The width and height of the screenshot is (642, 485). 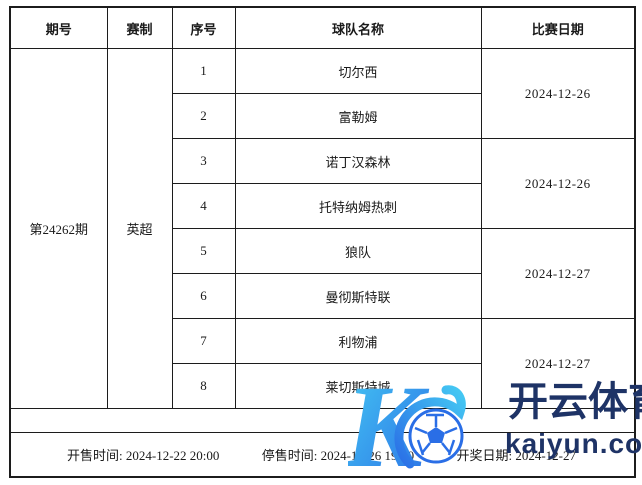 What do you see at coordinates (143, 455) in the screenshot?
I see `sale-open-time: 开售时间: 2024-12-22 20:00` at bounding box center [143, 455].